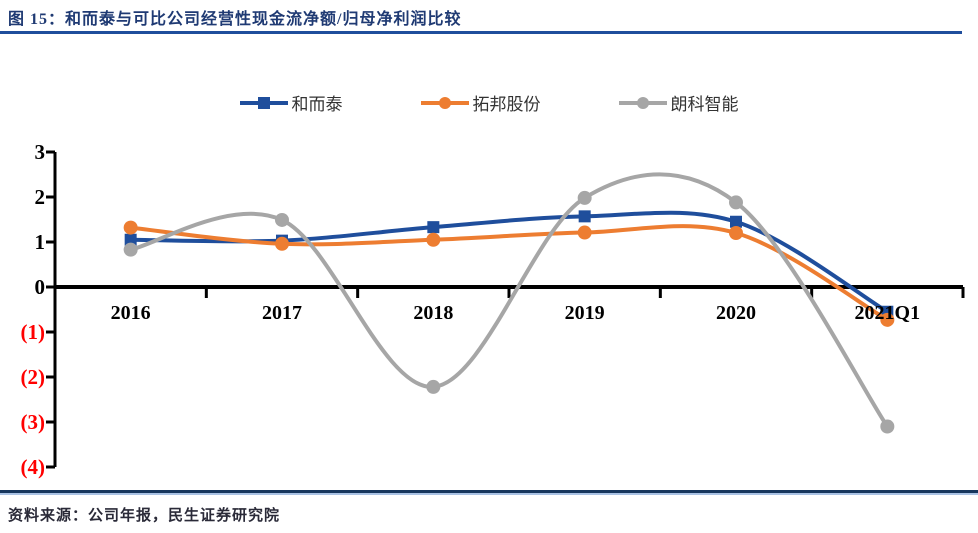 This screenshot has width=978, height=533. I want to click on chart-legend: 和而泰 拓邦股份 朗科智能, so click(489, 102).